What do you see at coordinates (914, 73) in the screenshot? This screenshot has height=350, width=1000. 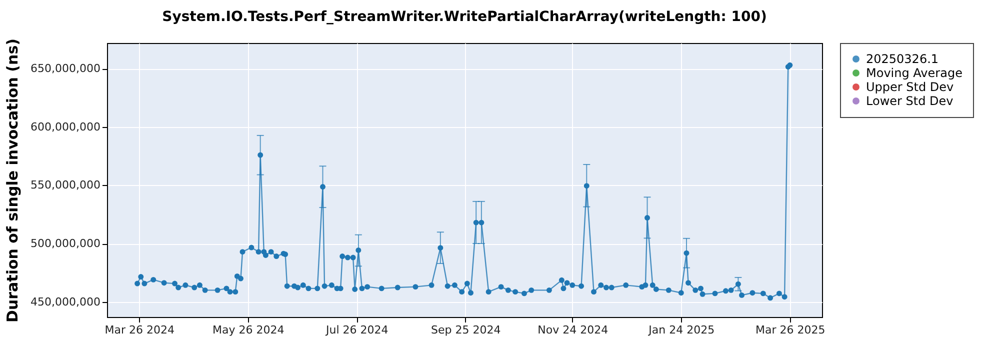 I see `legend-label: Moving Average` at bounding box center [914, 73].